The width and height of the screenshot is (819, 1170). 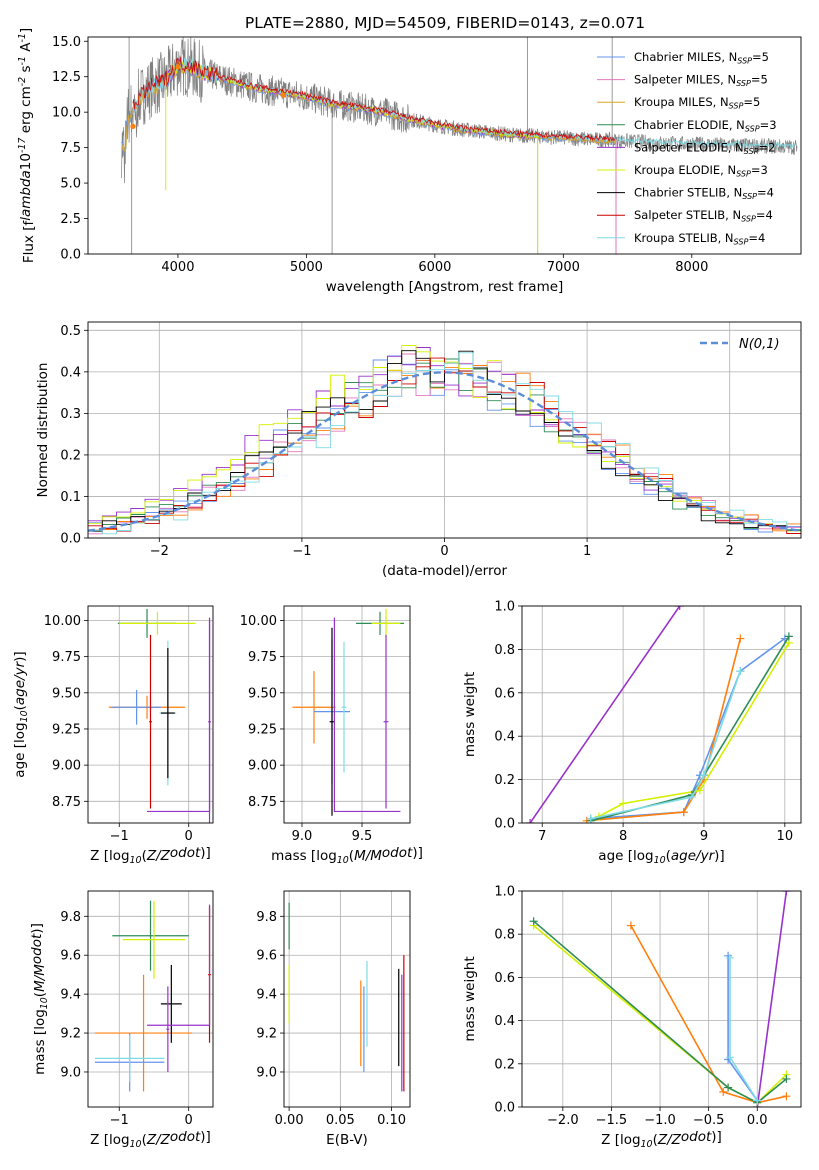 I want to click on legend-normal: N(0,1), so click(x=740, y=344).